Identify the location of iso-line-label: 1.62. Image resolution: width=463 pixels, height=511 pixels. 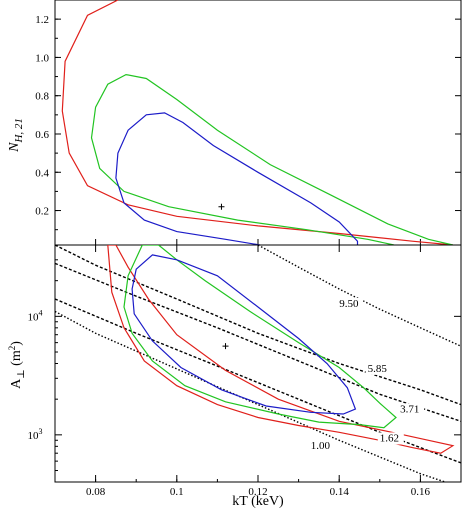
(389, 438).